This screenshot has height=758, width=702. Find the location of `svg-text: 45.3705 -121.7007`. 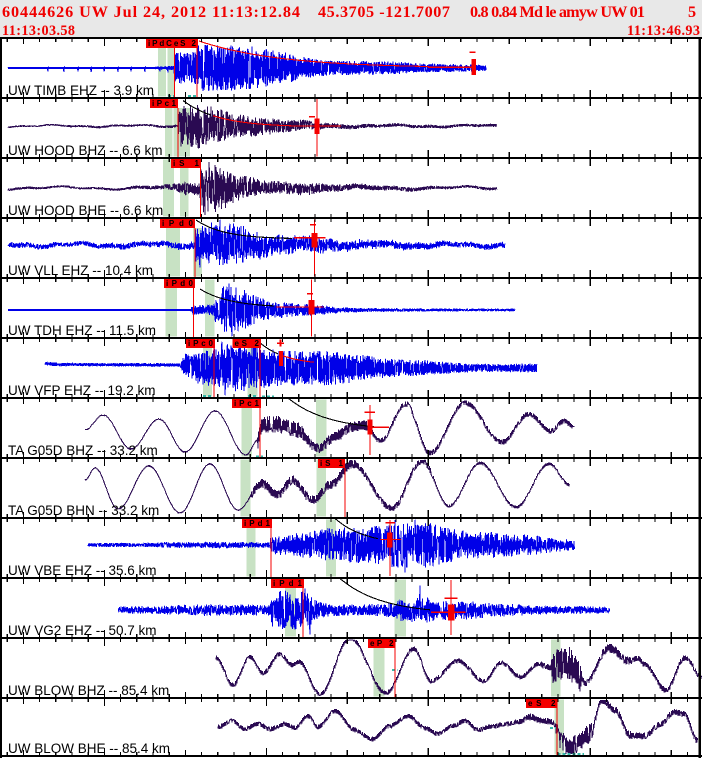

svg-text: 45.3705 -121.7007 is located at coordinates (384, 12).